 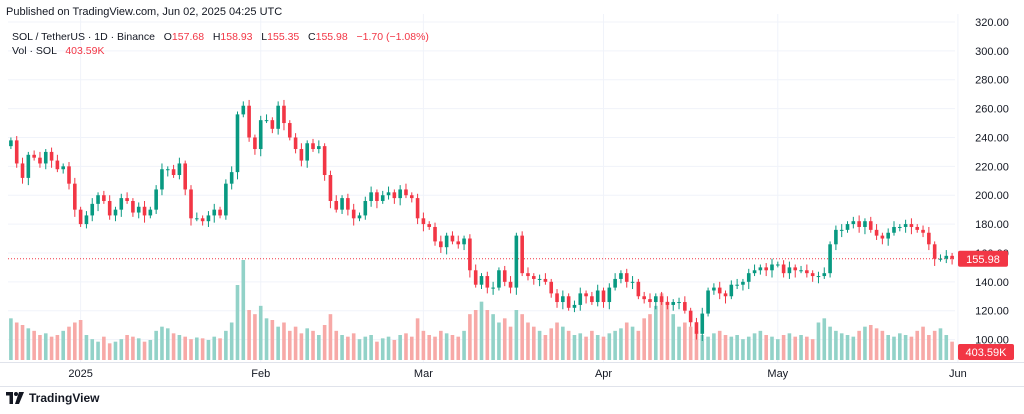 What do you see at coordinates (312, 37) in the screenshot?
I see `close-label: C` at bounding box center [312, 37].